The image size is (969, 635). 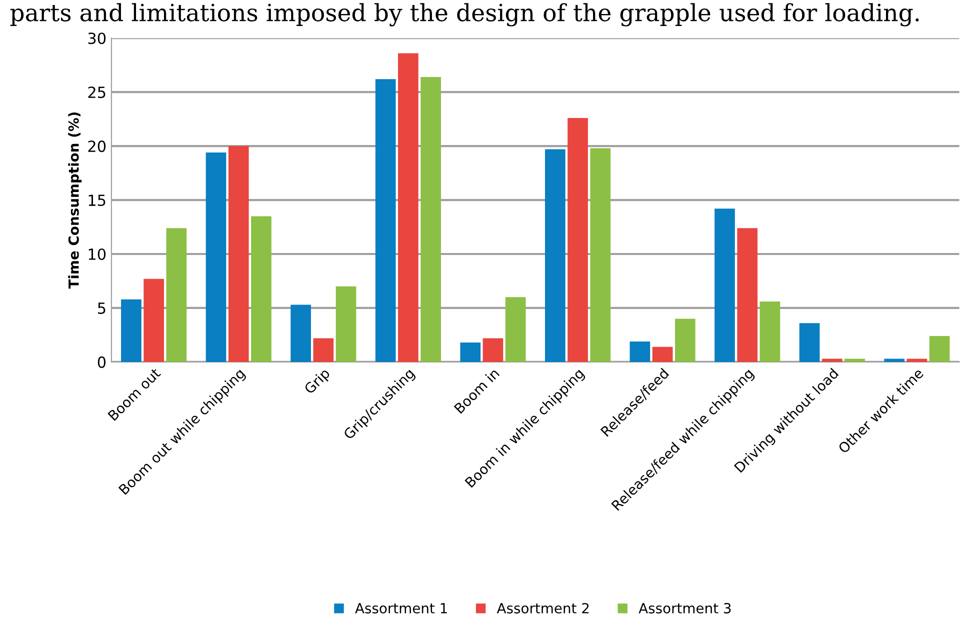 What do you see at coordinates (102, 362) in the screenshot?
I see `y-tick-label: 0` at bounding box center [102, 362].